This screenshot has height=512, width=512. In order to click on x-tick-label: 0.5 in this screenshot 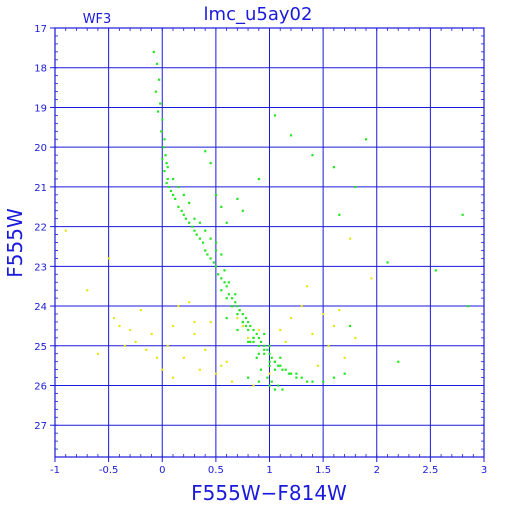, I will do `click(216, 470)`.